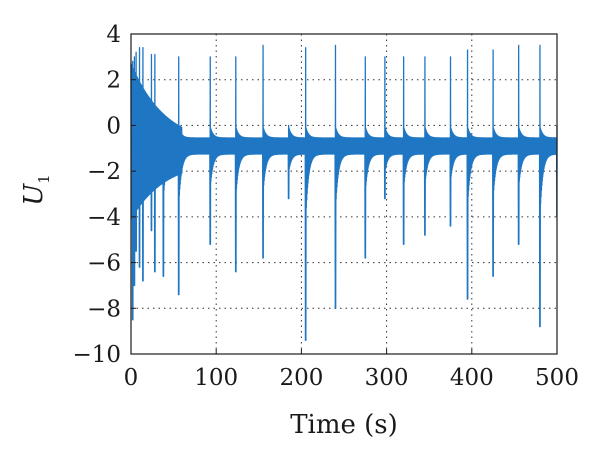 The image size is (600, 460). What do you see at coordinates (387, 378) in the screenshot?
I see `x-tick-label: 300` at bounding box center [387, 378].